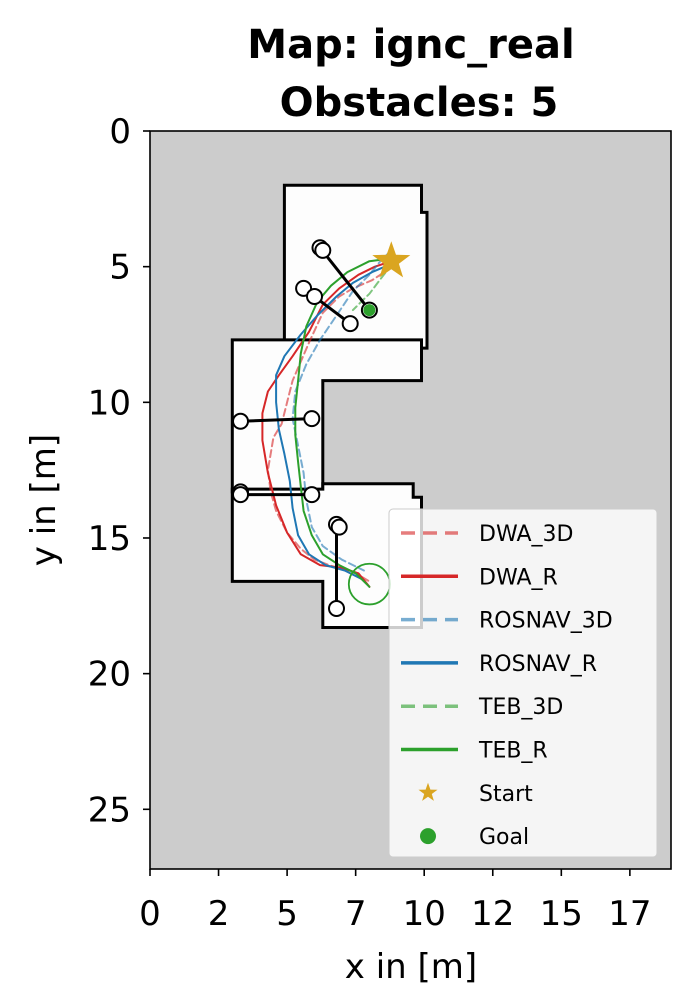 Image resolution: width=691 pixels, height=1008 pixels. Describe the element at coordinates (150, 914) in the screenshot. I see `x-tick-label-0: 0` at that location.